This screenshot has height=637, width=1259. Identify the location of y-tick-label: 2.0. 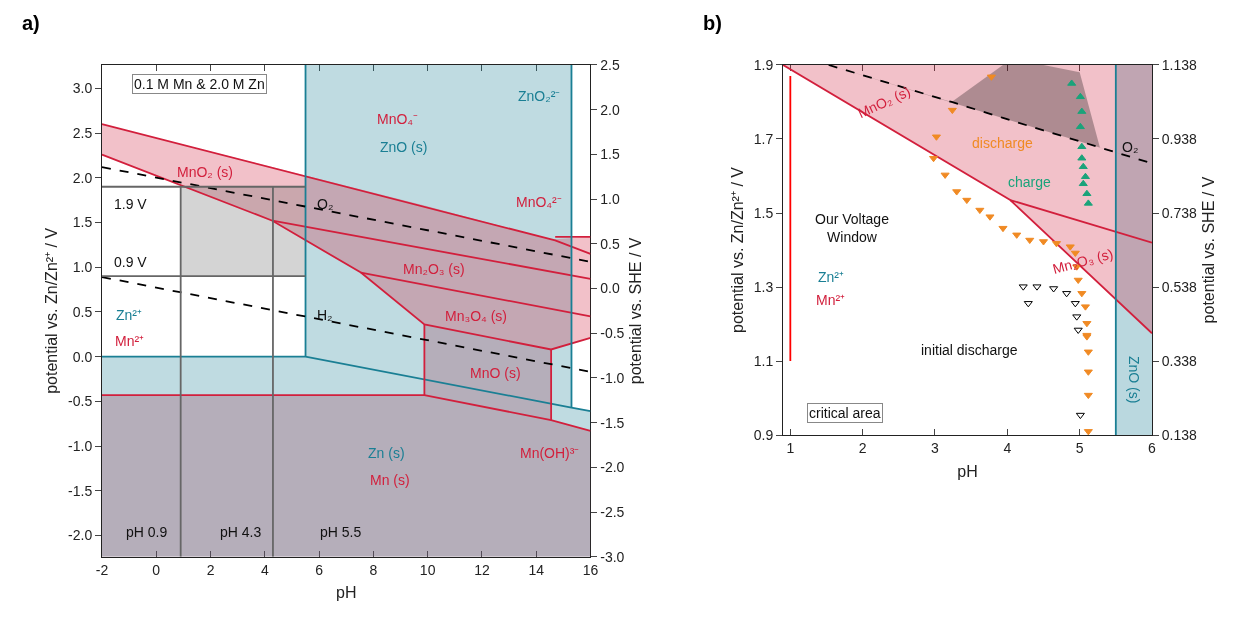
(82, 177).